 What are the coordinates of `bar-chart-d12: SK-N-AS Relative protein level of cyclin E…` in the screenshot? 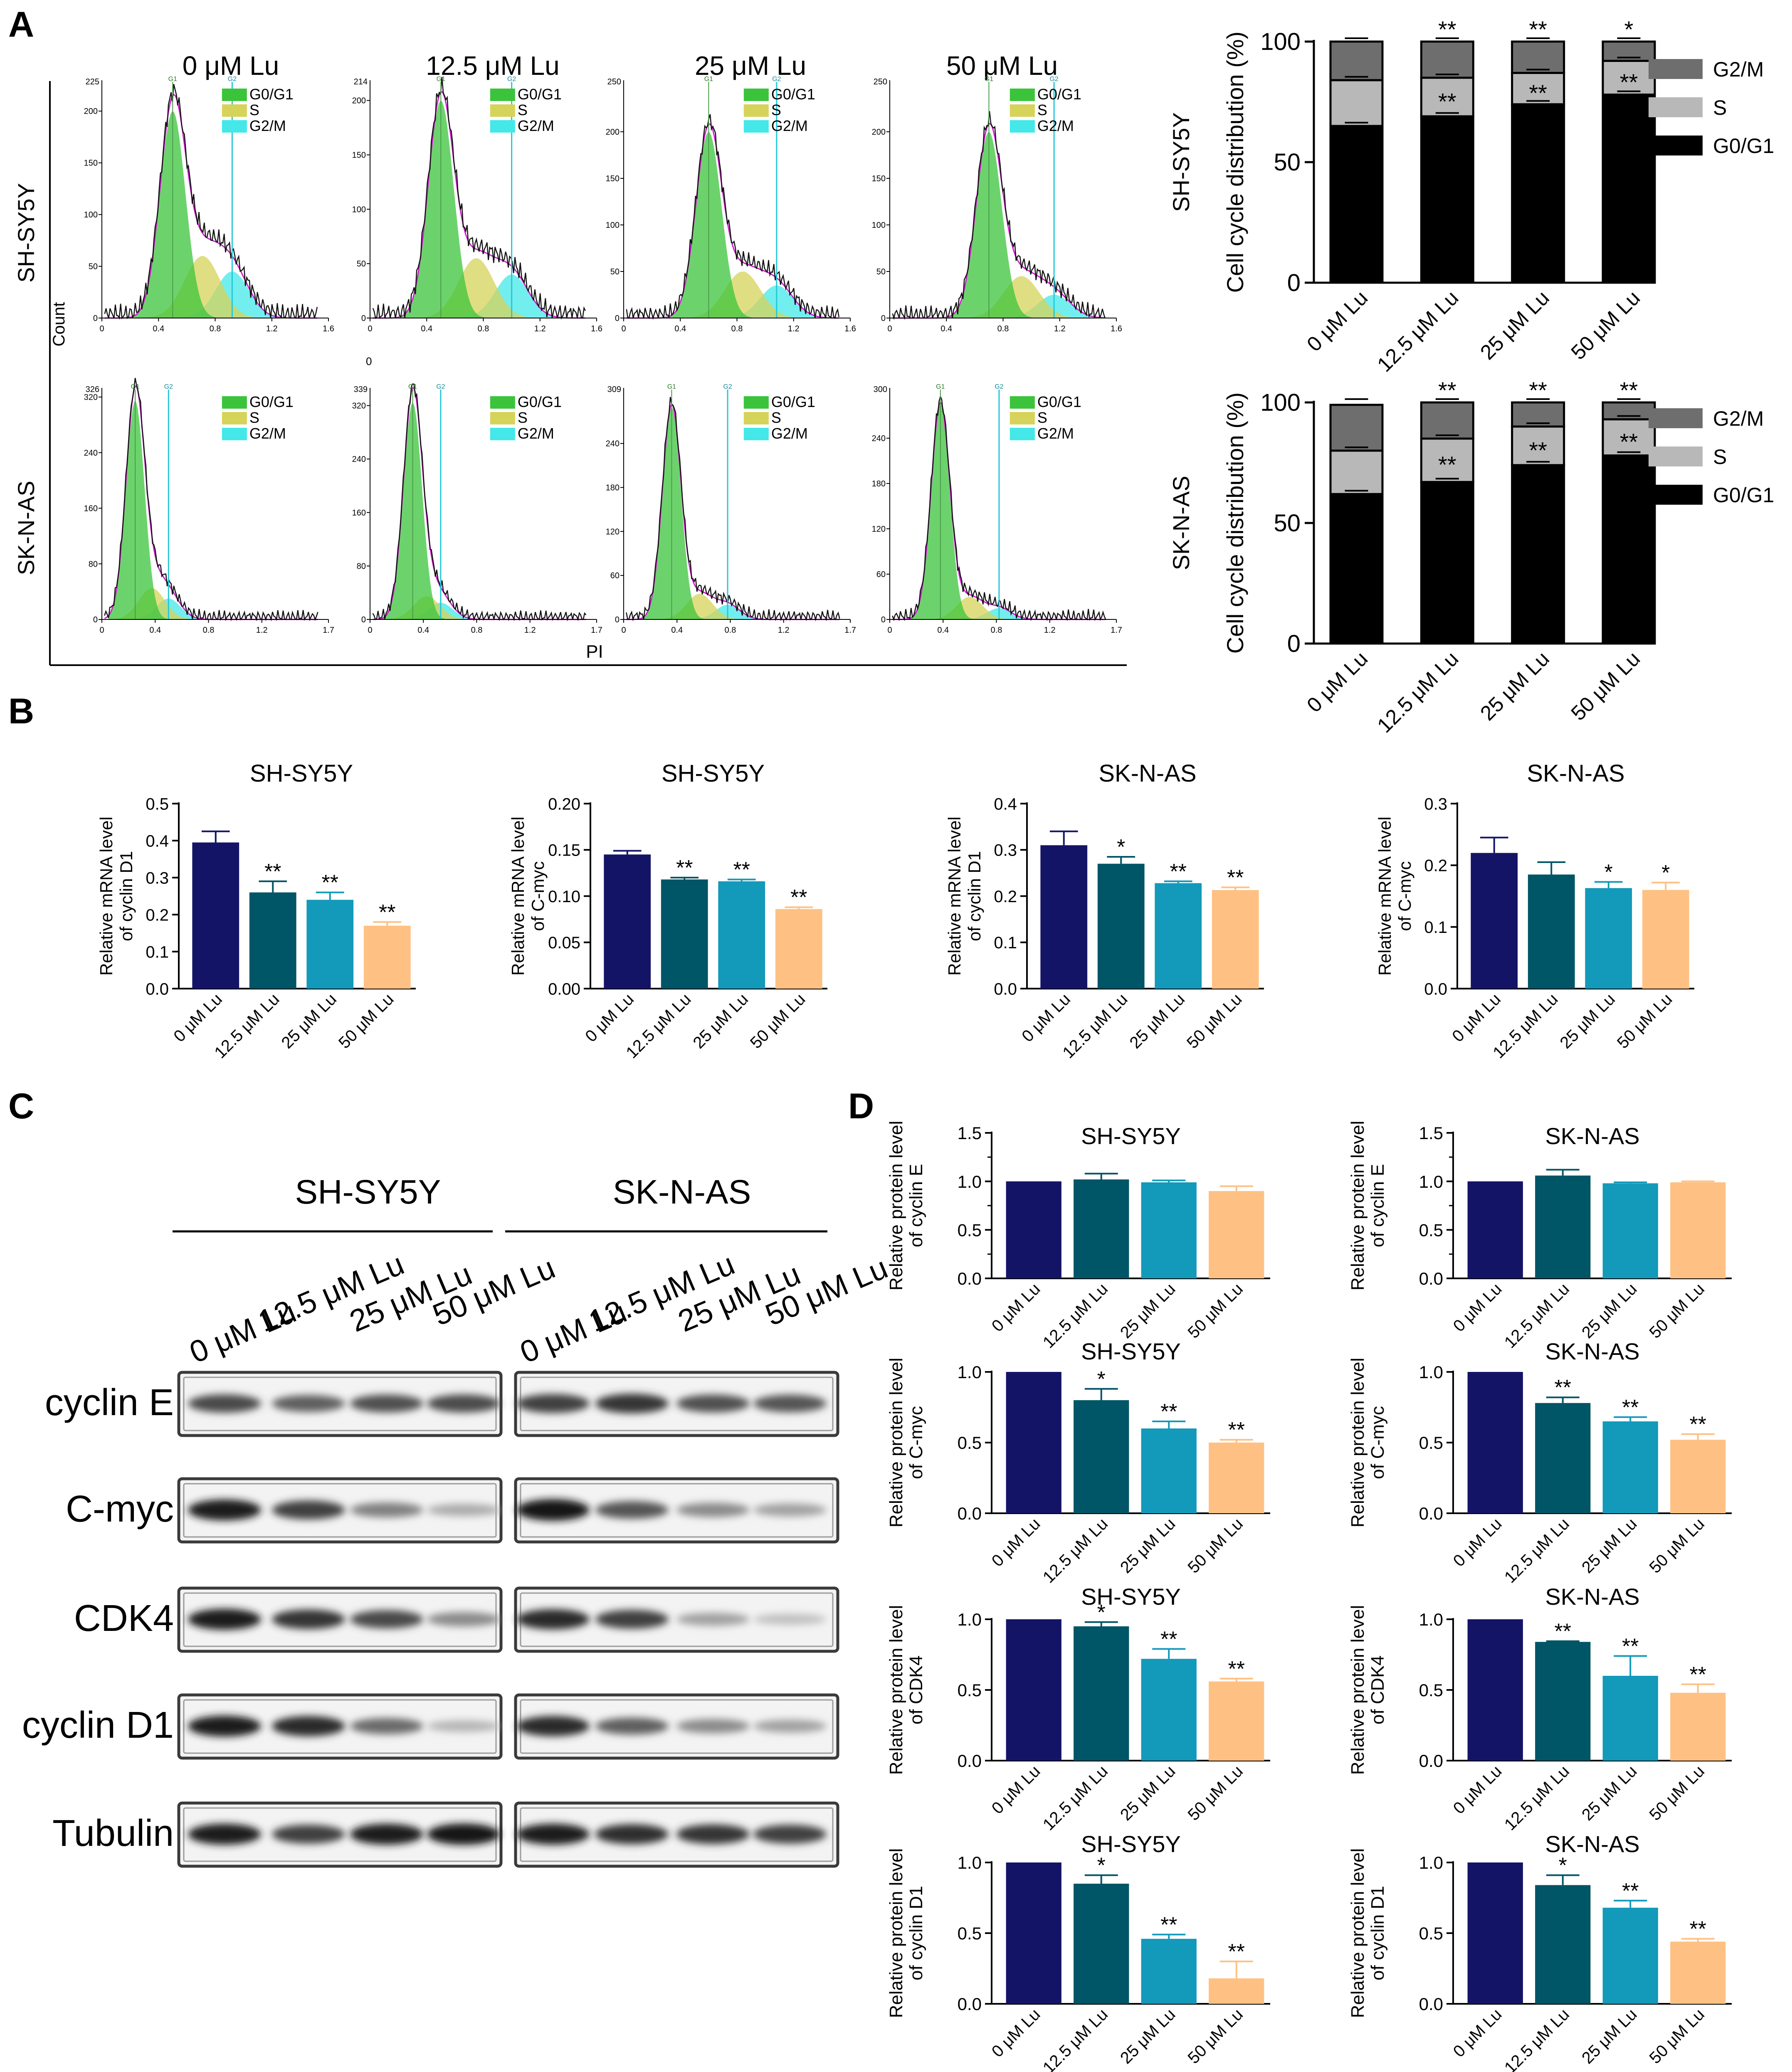 It's located at (1540, 1236).